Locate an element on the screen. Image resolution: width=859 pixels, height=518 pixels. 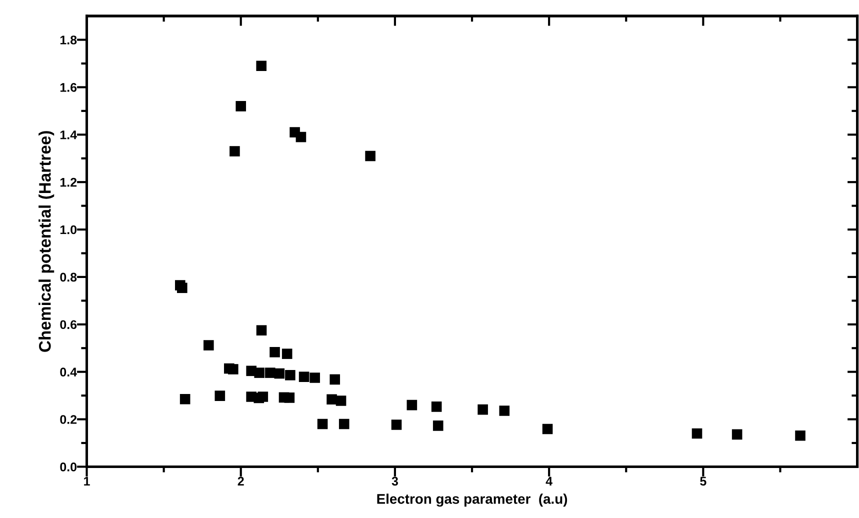
x-axis-title: Electron gas parameter (a.u) is located at coordinates (472, 500).